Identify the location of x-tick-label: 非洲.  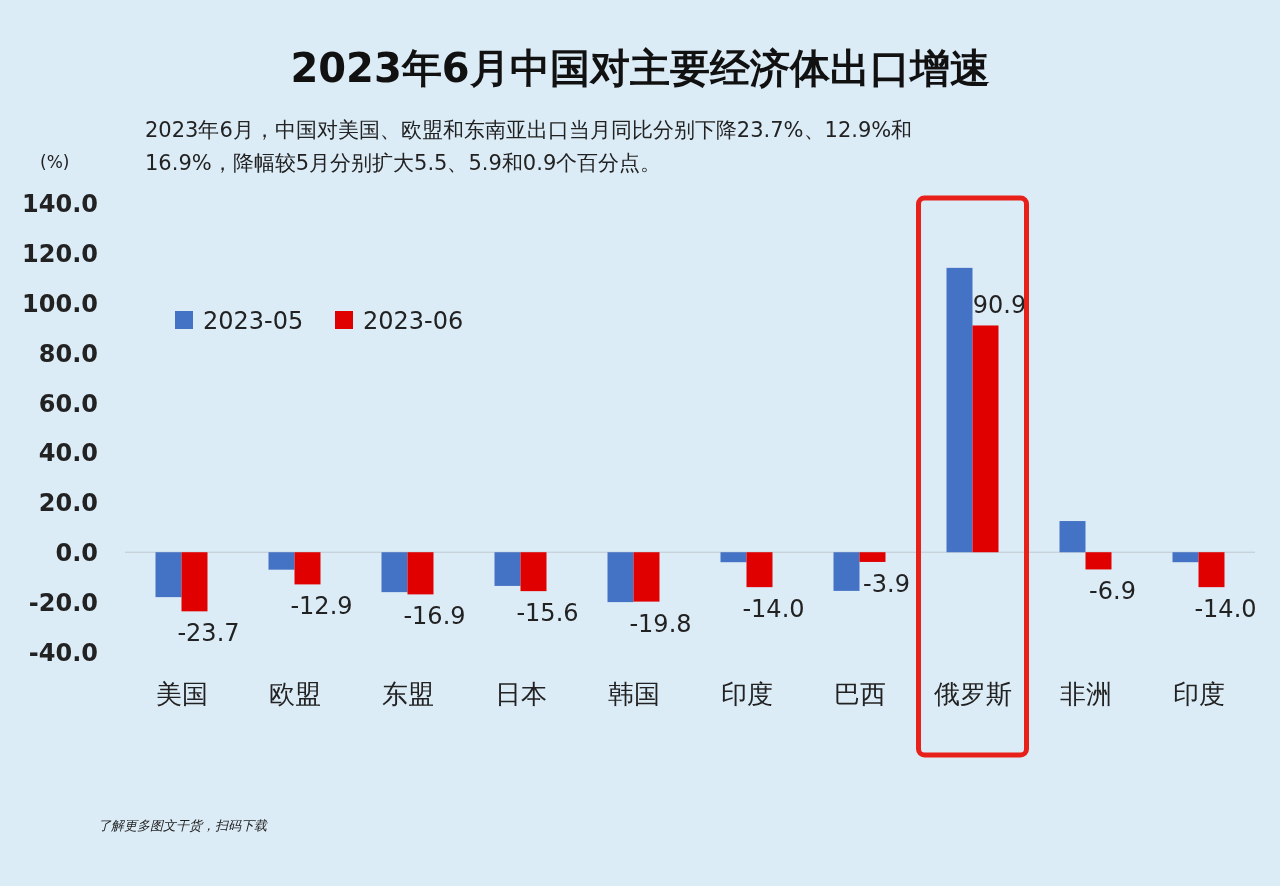
(1085, 694).